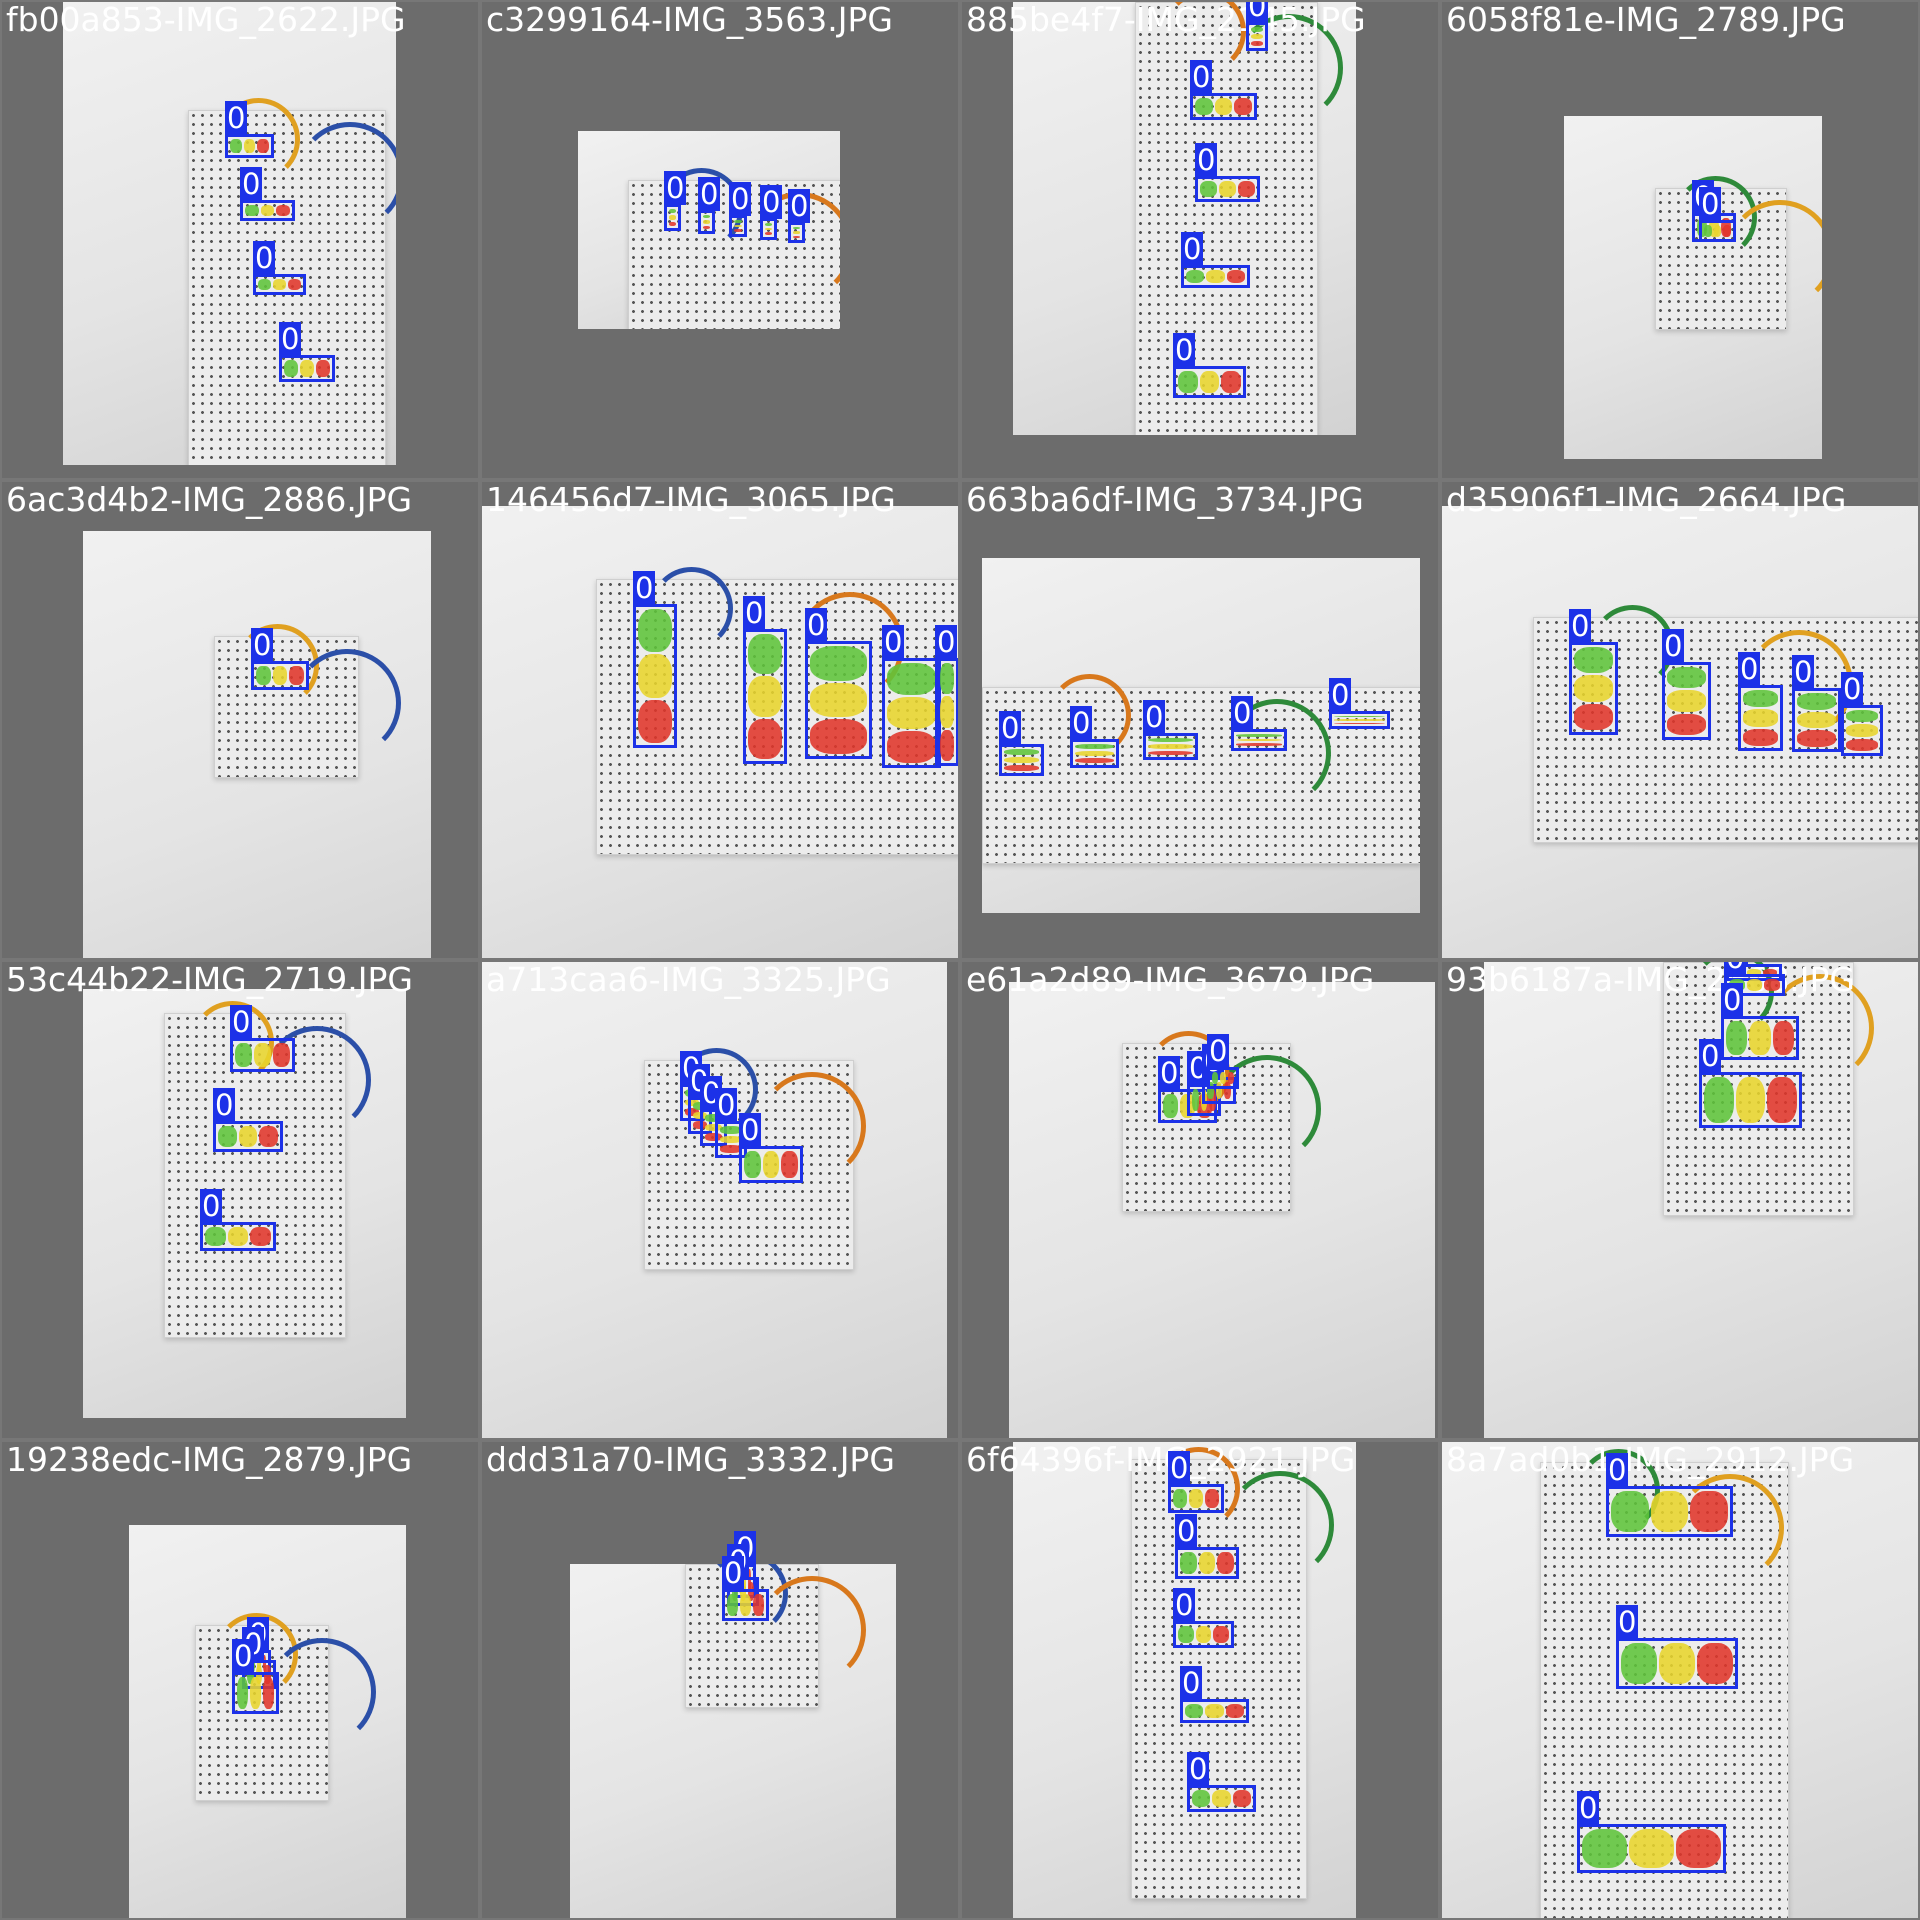 Image resolution: width=1920 pixels, height=1920 pixels. Describe the element at coordinates (1166, 20) in the screenshot. I see `image-filename-label: 885be4f7-IMG_2145.JPG` at that location.